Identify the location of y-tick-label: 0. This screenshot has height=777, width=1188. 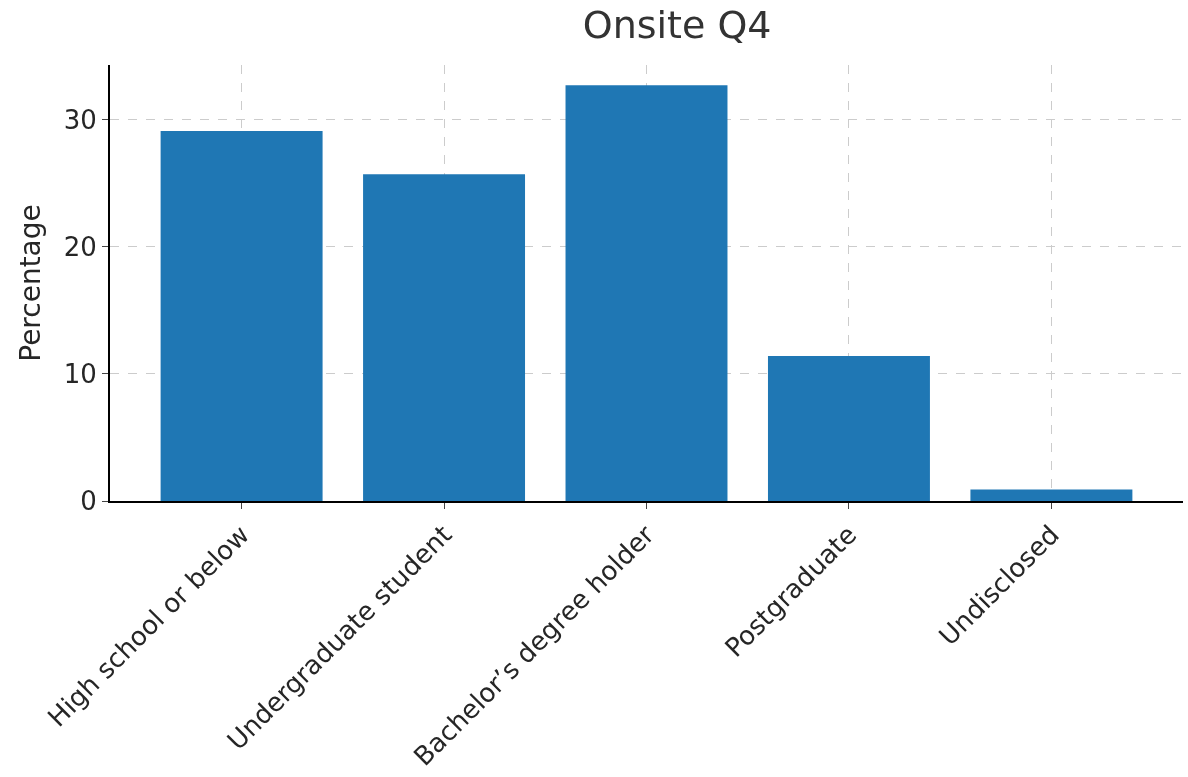
(88, 501).